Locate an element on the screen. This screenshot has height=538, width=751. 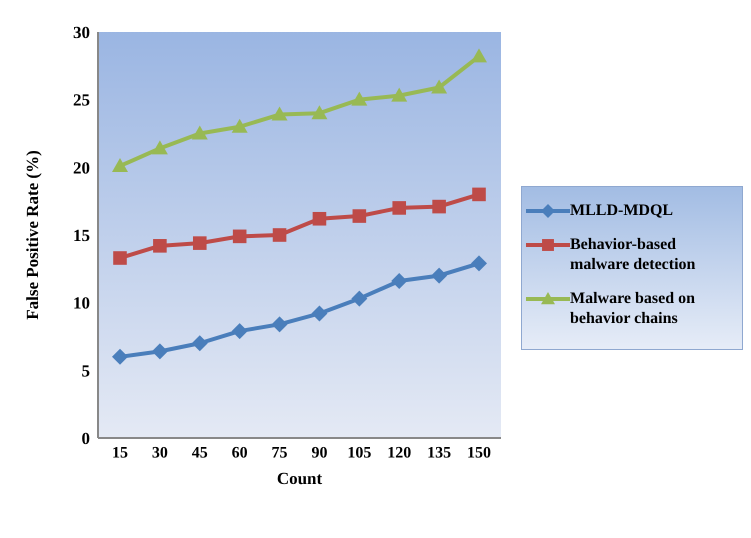
y-tick-label: 5 is located at coordinates (86, 370).